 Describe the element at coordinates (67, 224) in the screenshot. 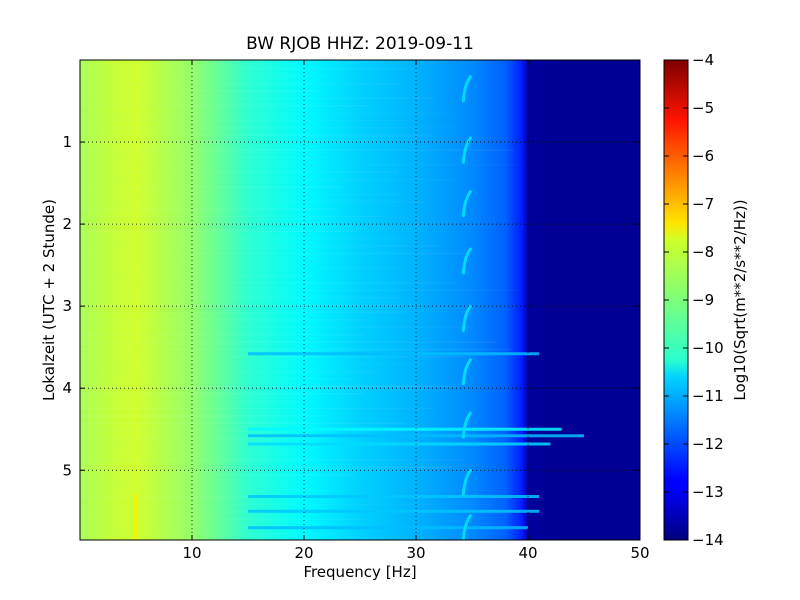

I see `y-tick-label: 2` at that location.